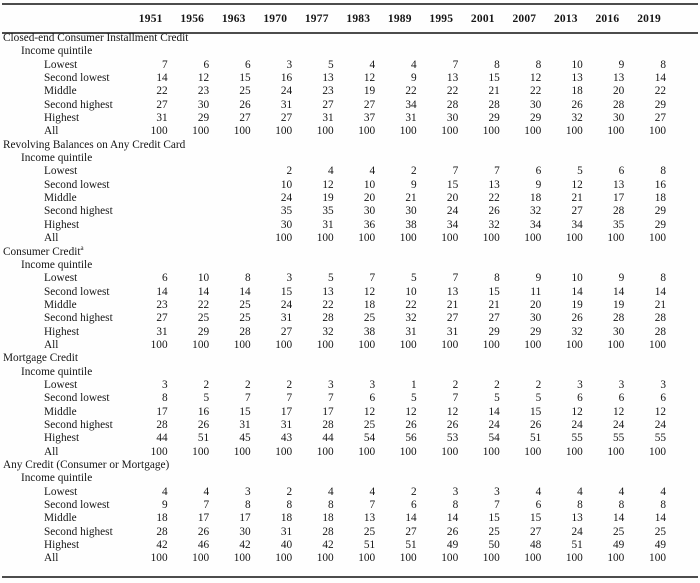 This screenshot has width=700, height=583. I want to click on value-cell: 17, so click(245, 518).